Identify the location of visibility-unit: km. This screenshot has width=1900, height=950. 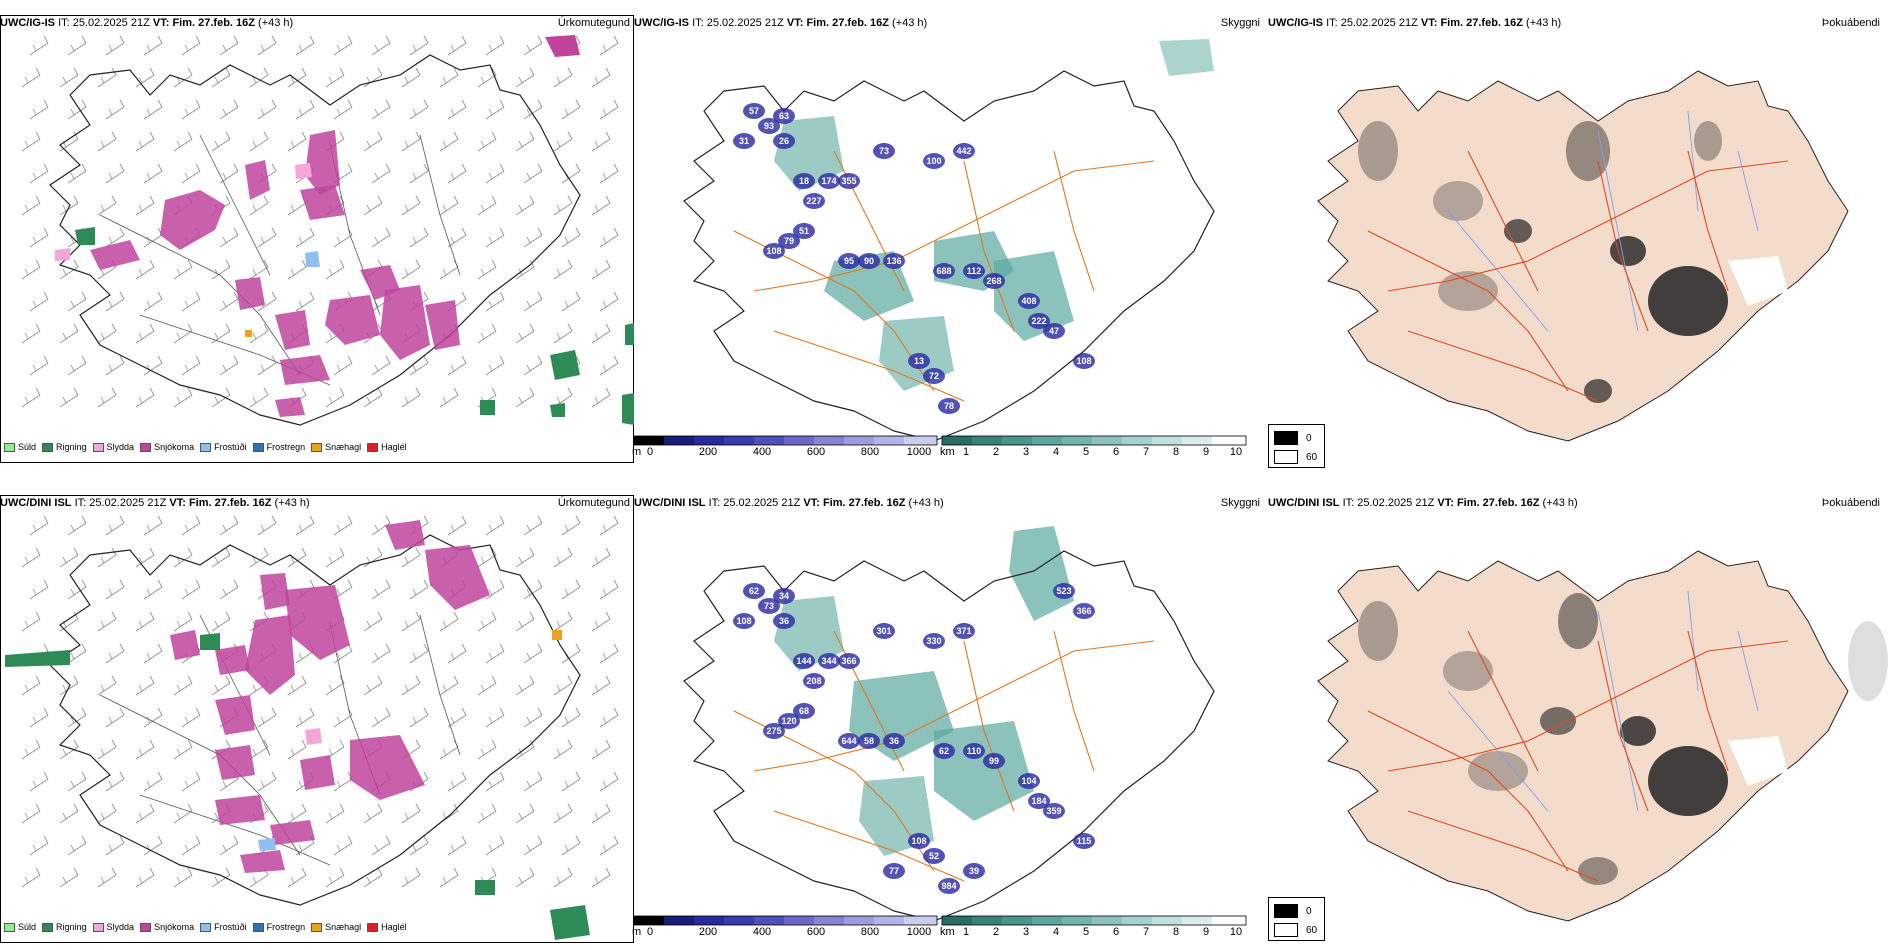
(947, 932).